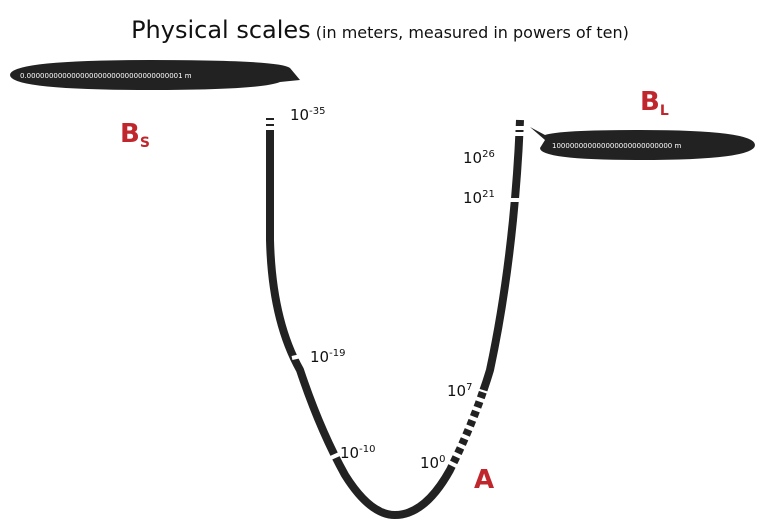 This screenshot has height=525, width=760. What do you see at coordinates (337, 353) in the screenshot?
I see `exponent: -19` at bounding box center [337, 353].